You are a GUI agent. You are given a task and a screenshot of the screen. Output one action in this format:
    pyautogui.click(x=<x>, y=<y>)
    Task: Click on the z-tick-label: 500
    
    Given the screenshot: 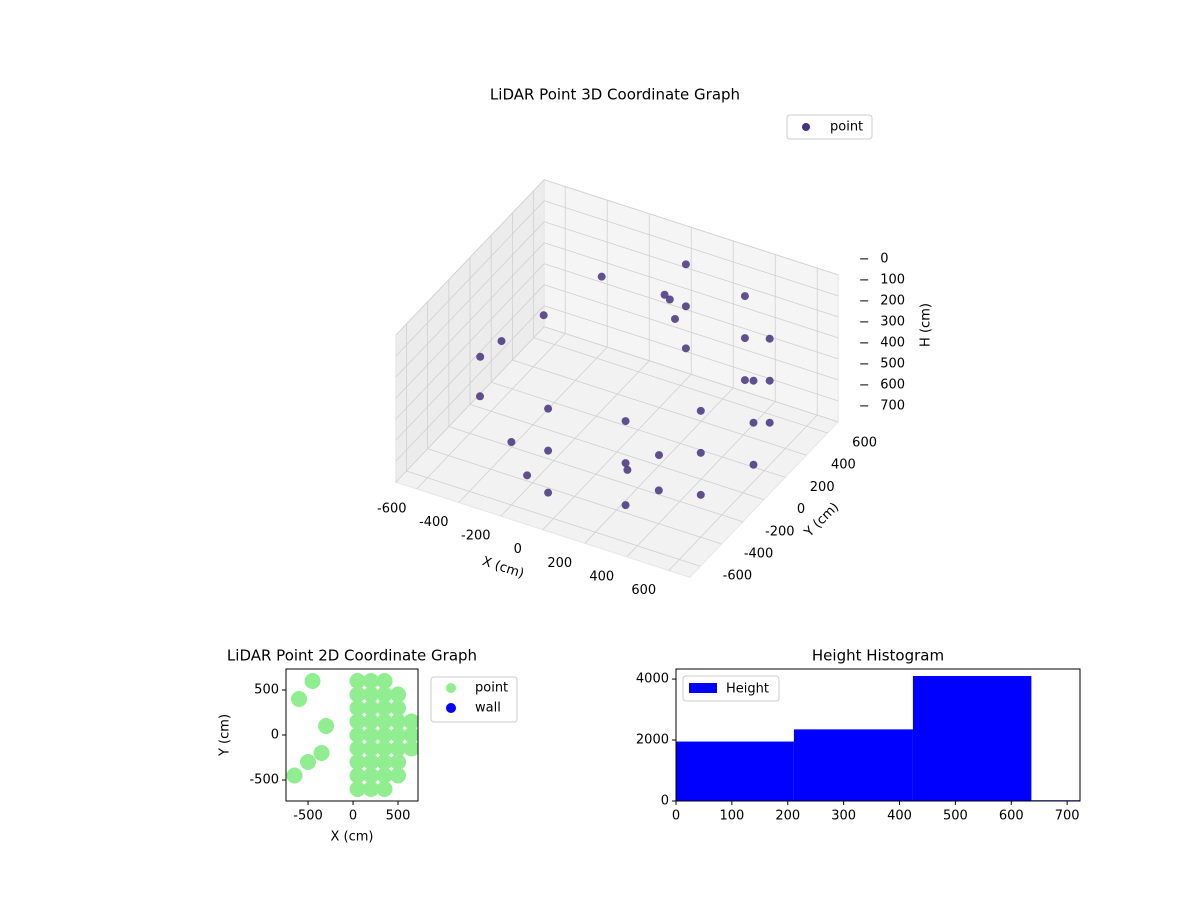 What is the action you would take?
    pyautogui.click(x=892, y=363)
    